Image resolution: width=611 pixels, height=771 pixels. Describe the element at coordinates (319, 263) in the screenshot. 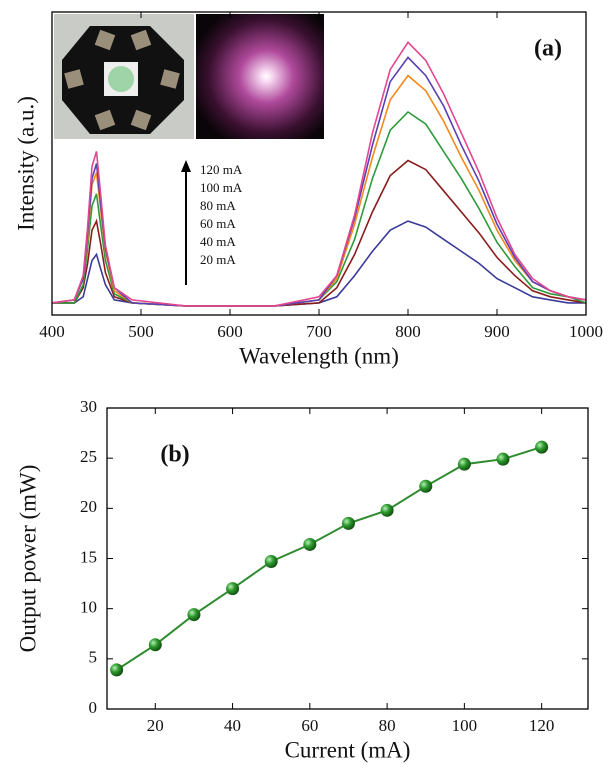

I see `series-line` at that location.